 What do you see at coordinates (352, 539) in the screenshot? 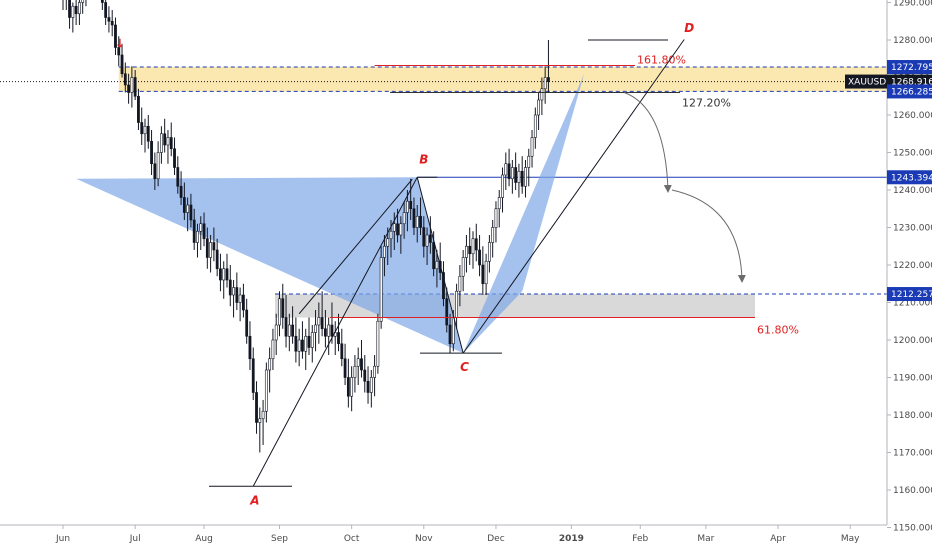
I see `time-tick-label: Oct` at bounding box center [352, 539].